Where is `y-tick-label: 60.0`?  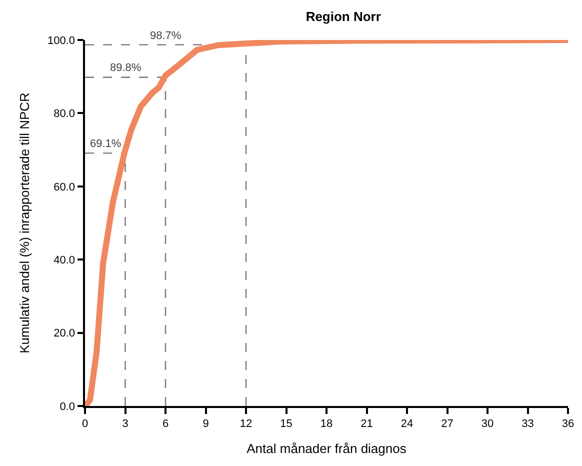 y-tick-label: 60.0 is located at coordinates (65, 187).